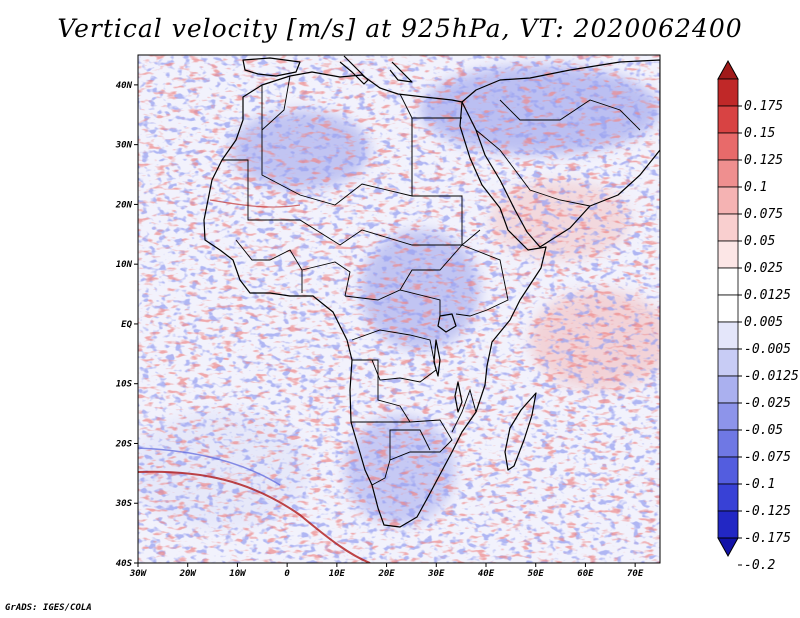 Image resolution: width=800 pixels, height=618 pixels. What do you see at coordinates (771, 376) in the screenshot?
I see `colorbar-label: -0.0125` at bounding box center [771, 376].